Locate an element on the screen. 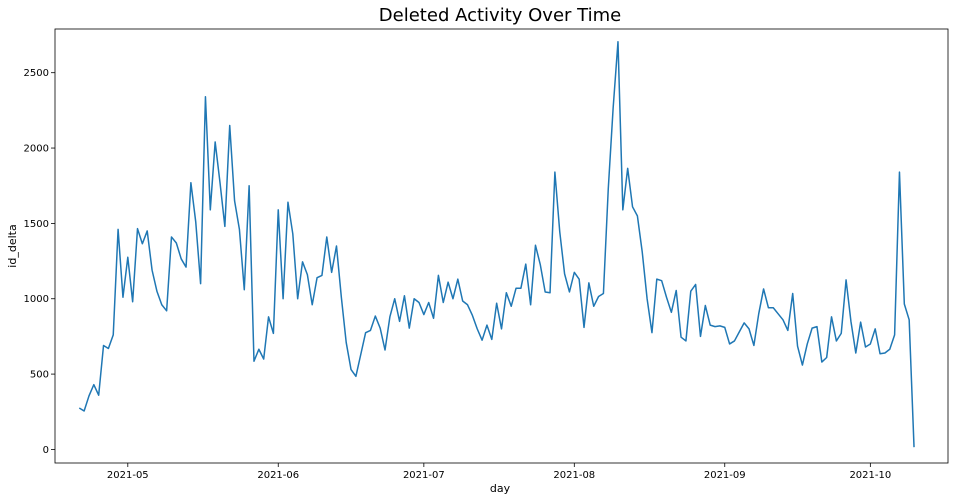 This screenshot has height=500, width=954. x-tick-label: 2021-08 is located at coordinates (574, 475).